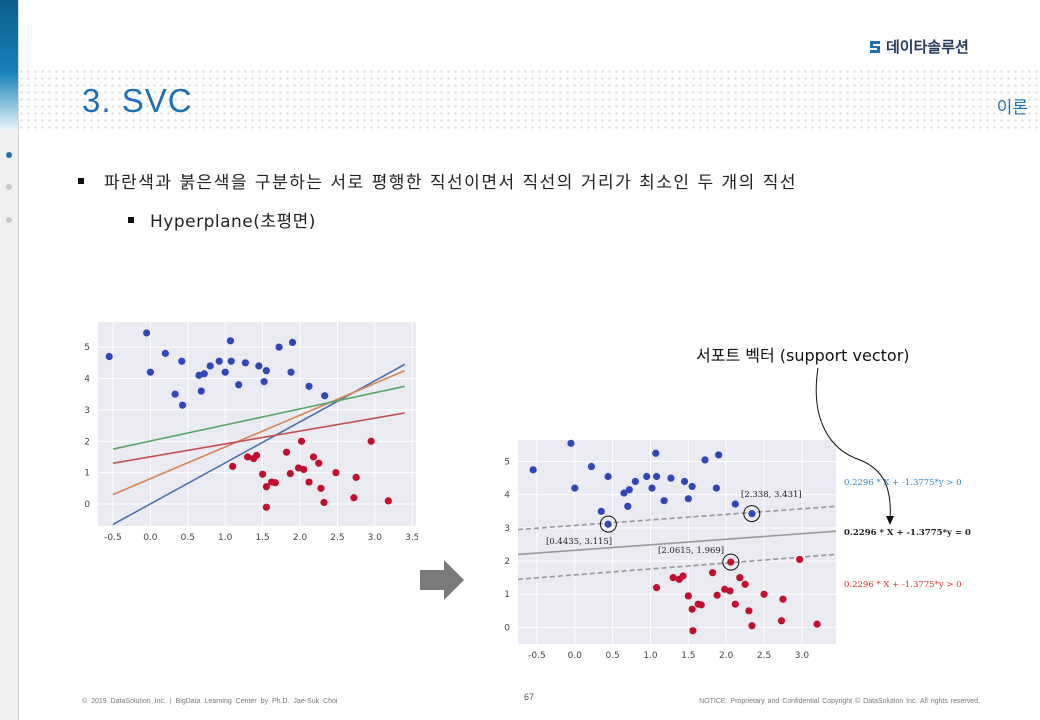 This screenshot has height=720, width=1040. Describe the element at coordinates (9, 155) in the screenshot. I see `nav-dot-active` at that location.